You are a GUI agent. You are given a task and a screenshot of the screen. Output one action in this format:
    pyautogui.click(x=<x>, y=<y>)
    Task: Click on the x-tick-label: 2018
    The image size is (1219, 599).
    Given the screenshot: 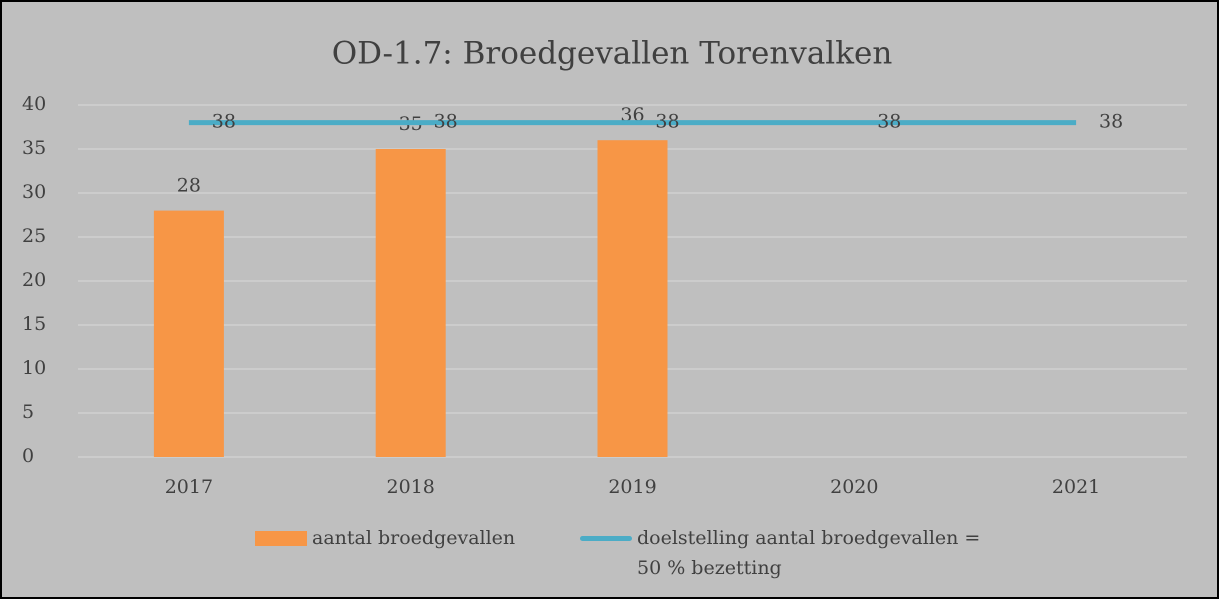 What is the action you would take?
    pyautogui.click(x=411, y=487)
    